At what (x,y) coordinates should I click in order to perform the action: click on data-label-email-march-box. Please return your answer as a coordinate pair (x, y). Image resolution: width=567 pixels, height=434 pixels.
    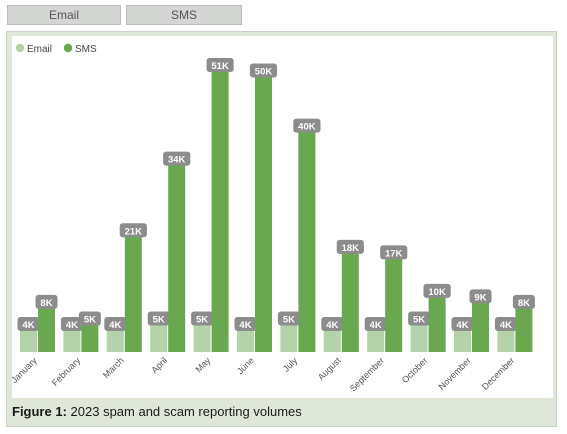
    Looking at the image, I should click on (115, 323).